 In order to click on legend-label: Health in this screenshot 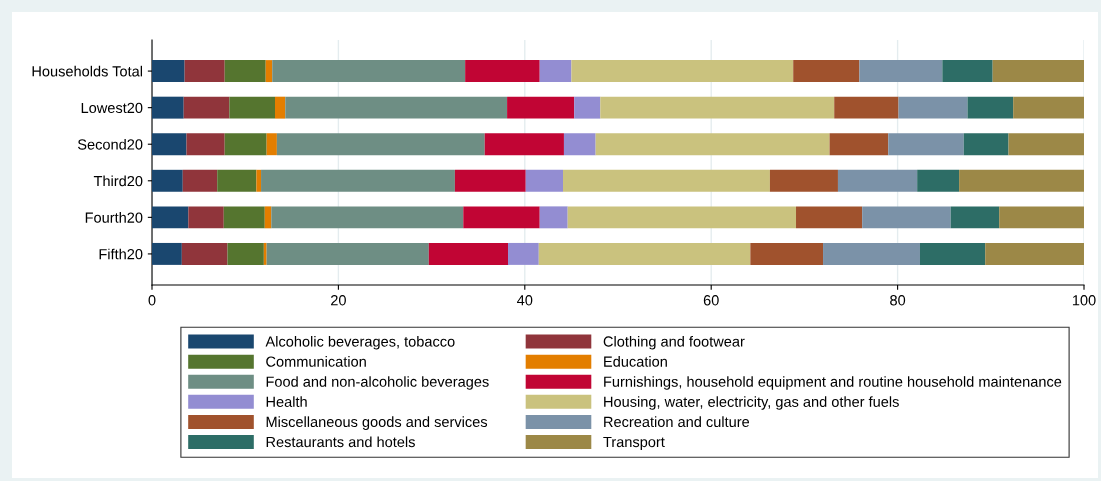, I will do `click(286, 401)`.